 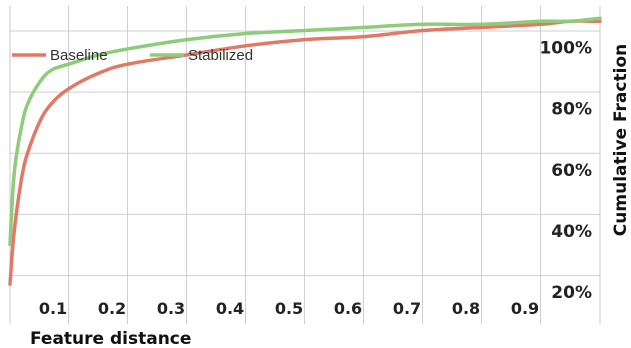 I want to click on x-tick-label: 0.4, so click(x=230, y=308).